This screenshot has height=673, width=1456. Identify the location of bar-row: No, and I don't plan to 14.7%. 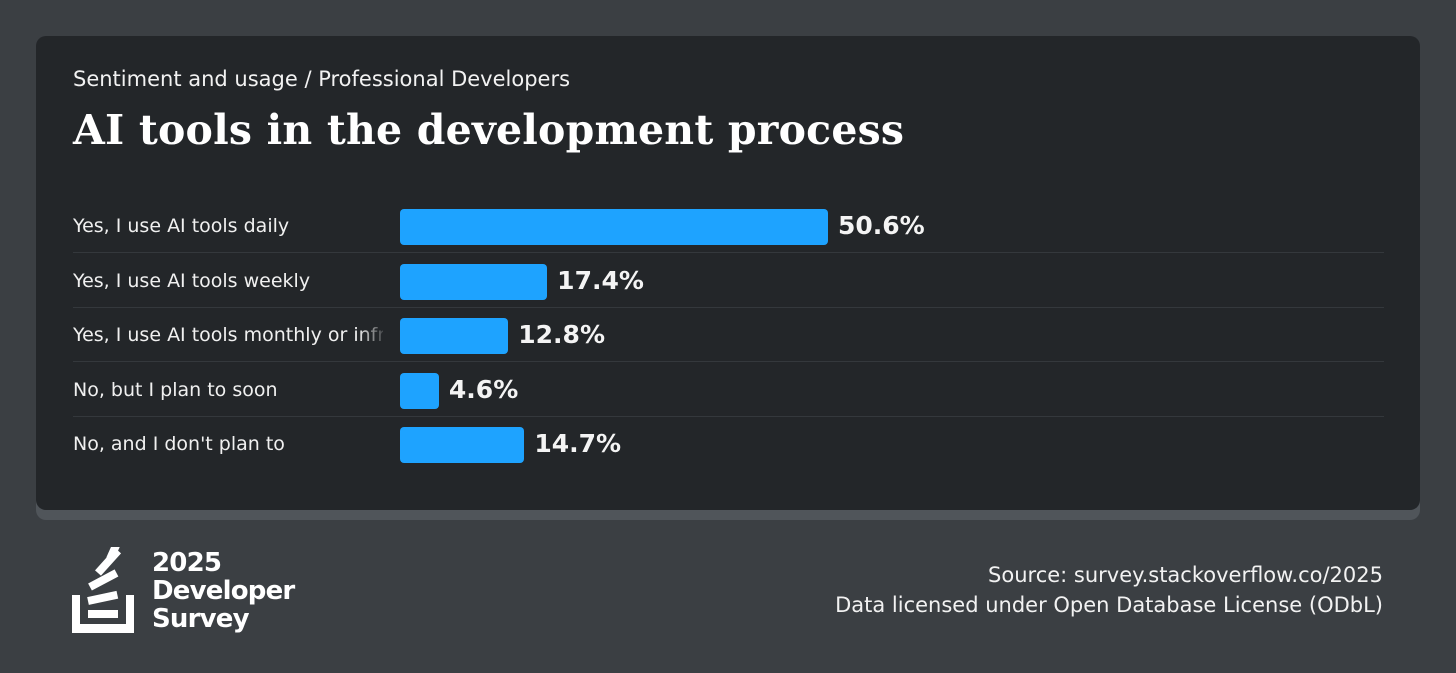
(728, 444).